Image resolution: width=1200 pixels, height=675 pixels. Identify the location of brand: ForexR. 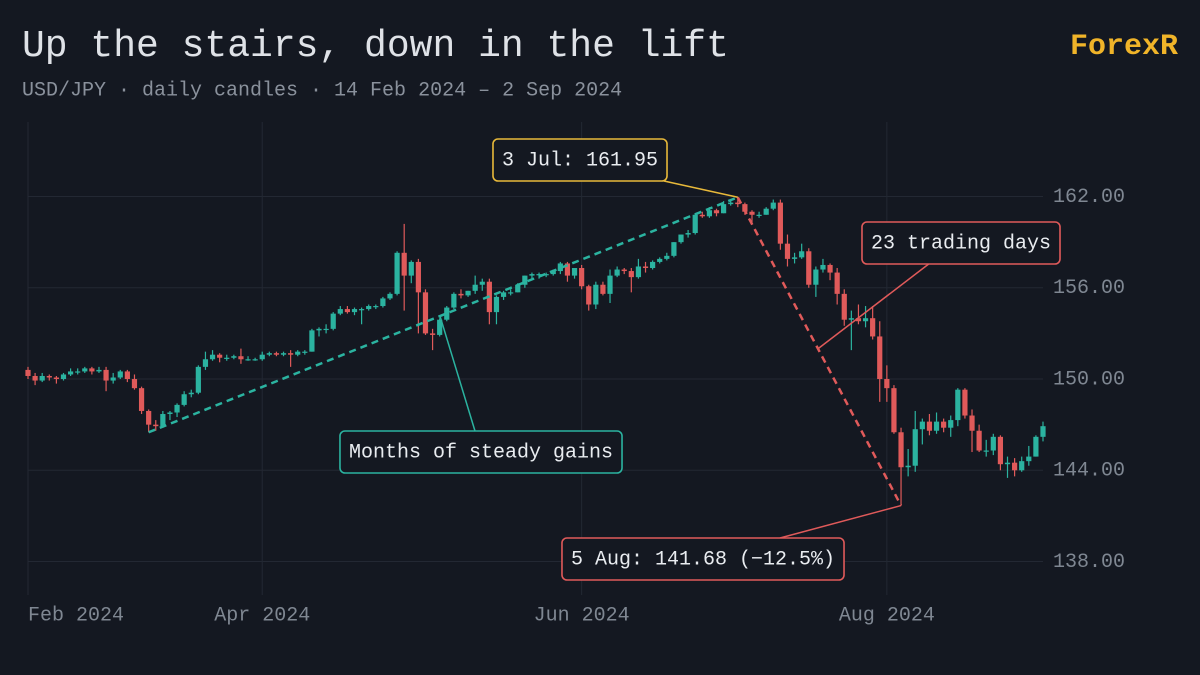
(1124, 47).